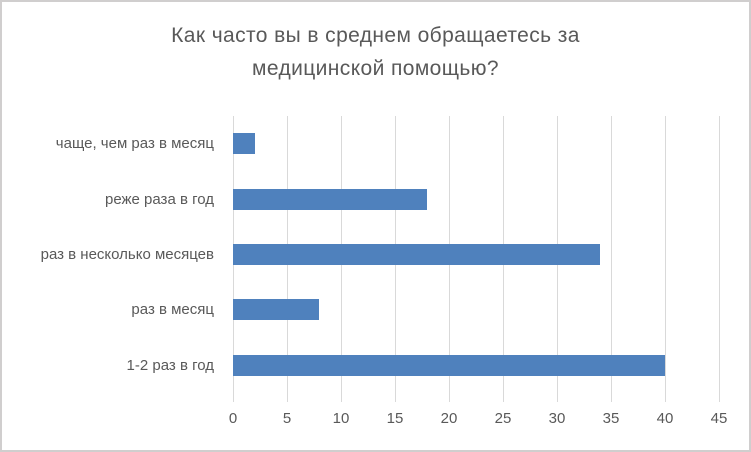 This screenshot has width=751, height=452. I want to click on bar-row: раз в месяц, so click(360, 309).